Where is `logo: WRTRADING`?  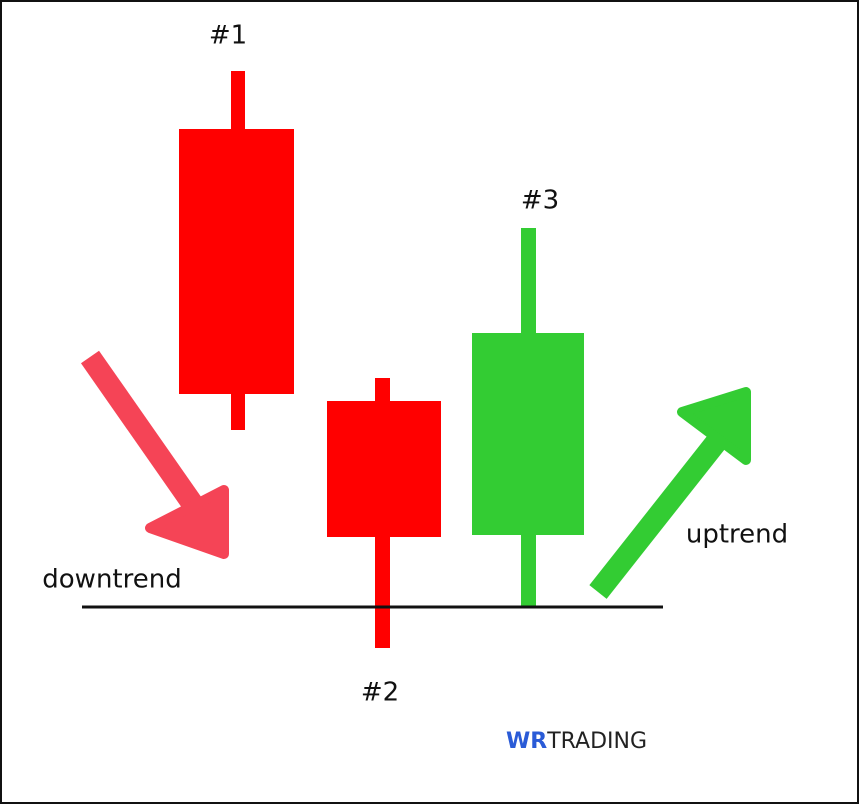
logo: WRTRADING is located at coordinates (576, 741).